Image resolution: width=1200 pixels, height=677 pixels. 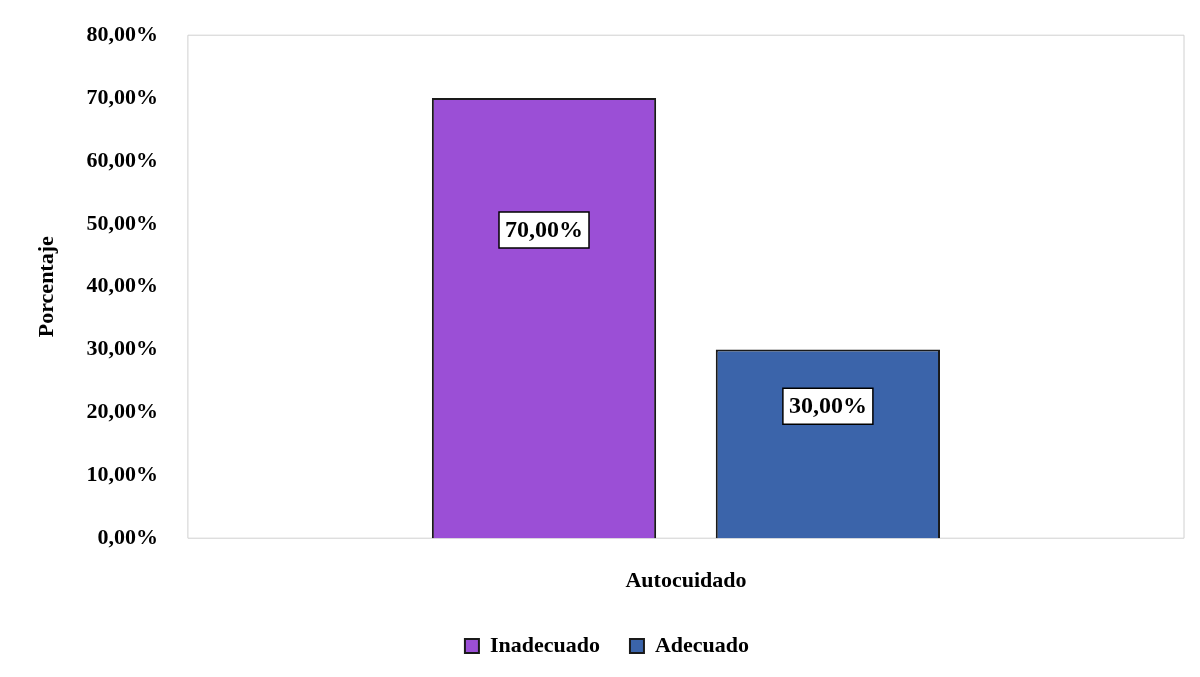 I want to click on data-label: 70,00%, so click(x=544, y=229).